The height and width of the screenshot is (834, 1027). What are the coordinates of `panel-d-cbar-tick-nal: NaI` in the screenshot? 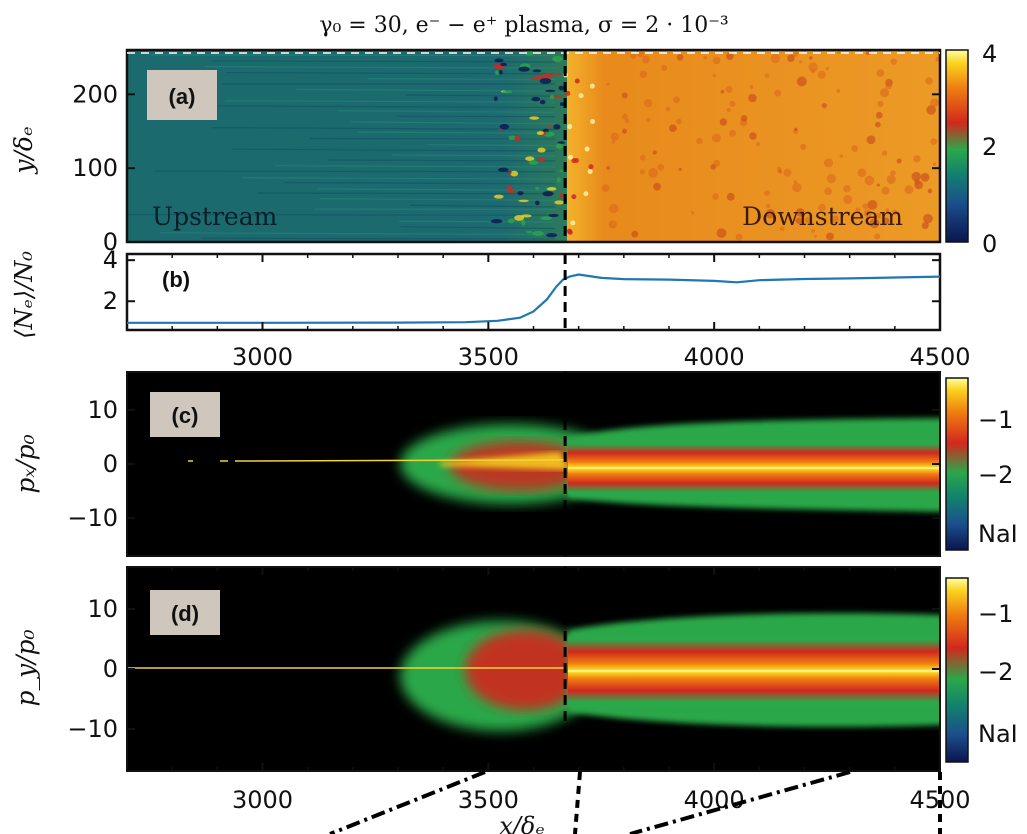 It's located at (998, 734).